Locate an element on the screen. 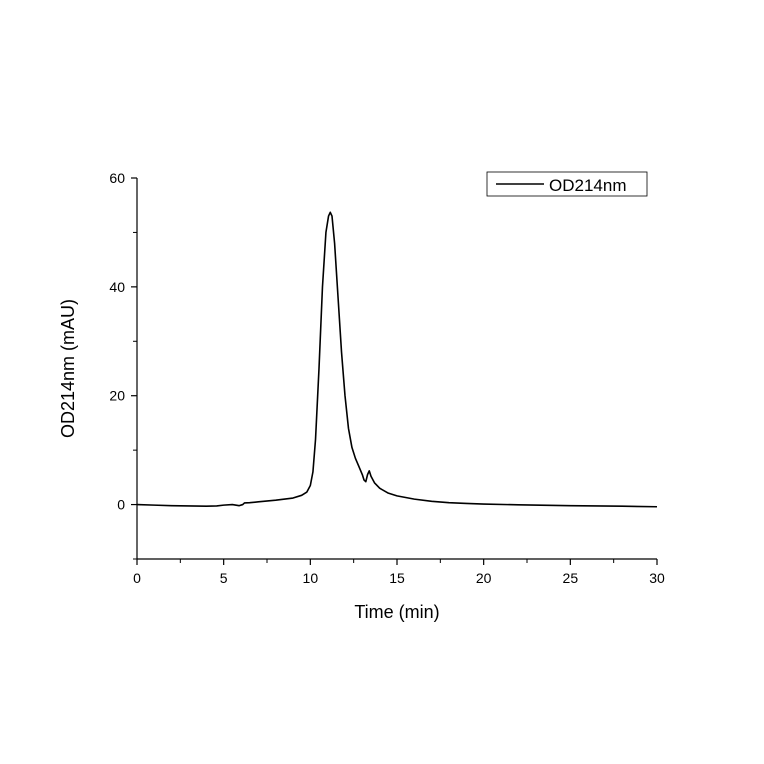 The width and height of the screenshot is (764, 764). x-tick-label: 30 is located at coordinates (657, 578).